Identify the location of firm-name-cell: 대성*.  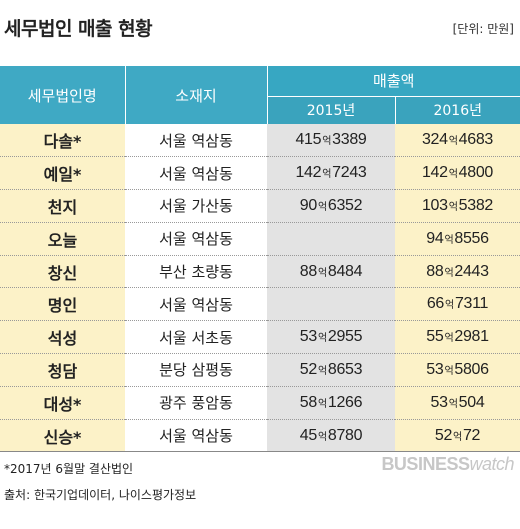
(62, 403).